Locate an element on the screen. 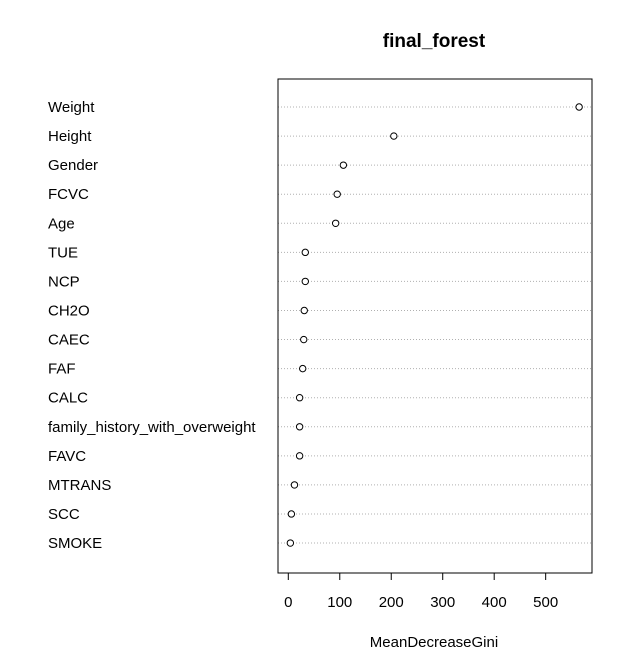  variable-label: Weight is located at coordinates (71, 107).